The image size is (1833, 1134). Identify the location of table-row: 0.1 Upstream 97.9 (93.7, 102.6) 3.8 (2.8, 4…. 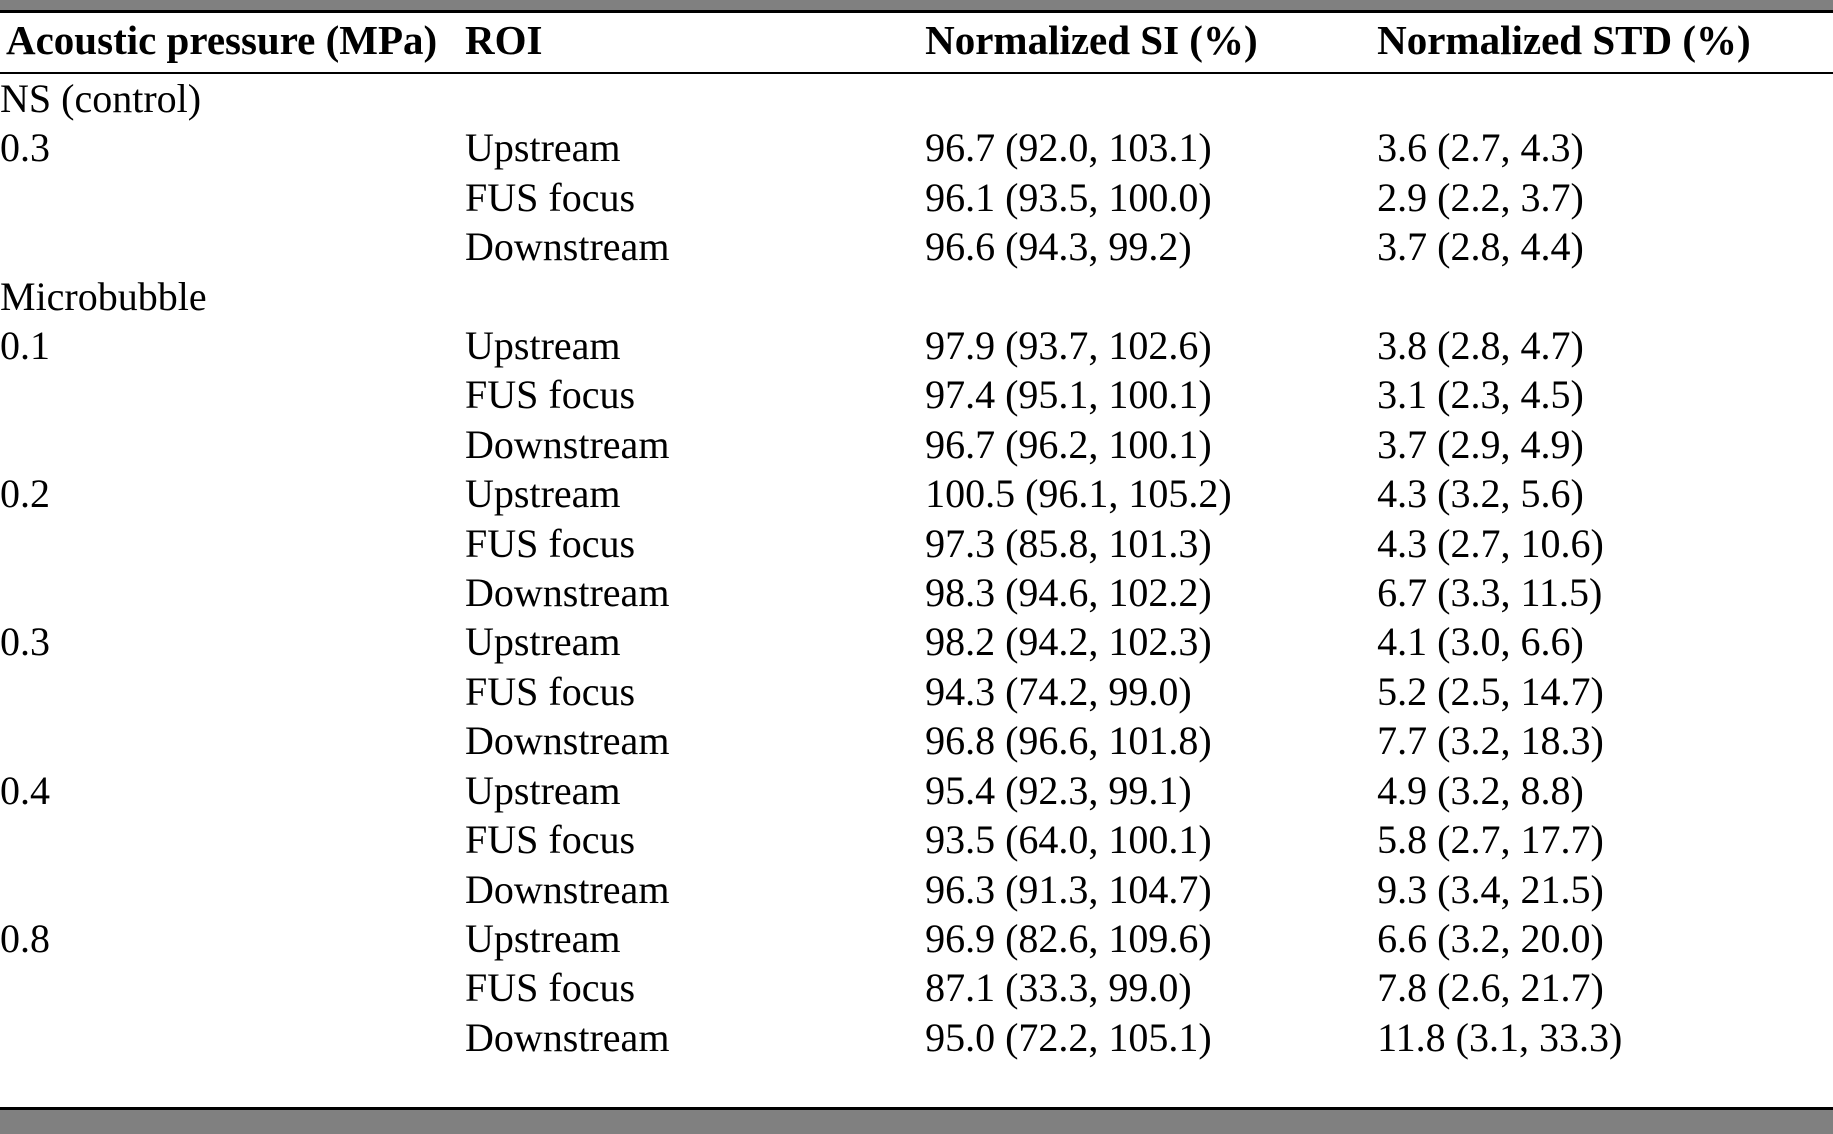
(916, 345).